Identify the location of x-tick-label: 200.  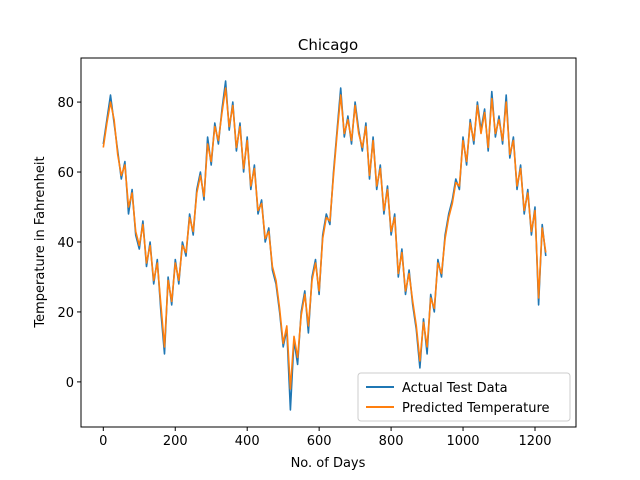
(175, 441).